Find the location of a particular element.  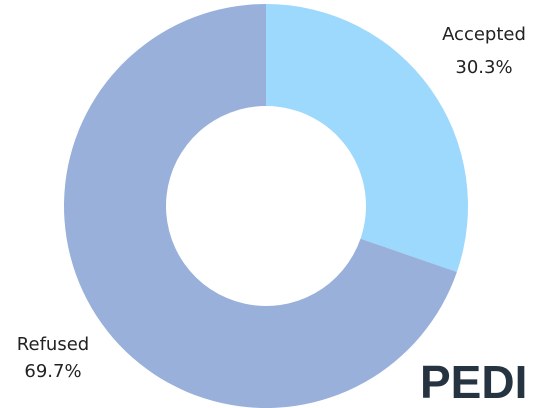

slice-value-label: 30.3% is located at coordinates (483, 67).